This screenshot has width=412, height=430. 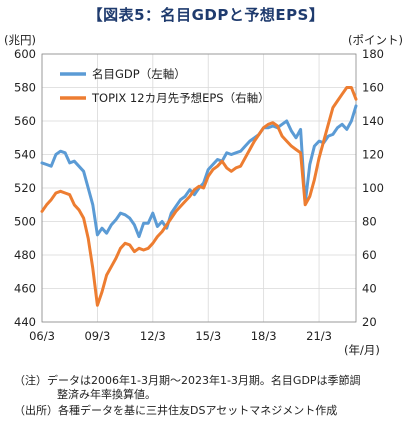 What do you see at coordinates (375, 40) in the screenshot?
I see `right-axis-unit: (ポイント)` at bounding box center [375, 40].